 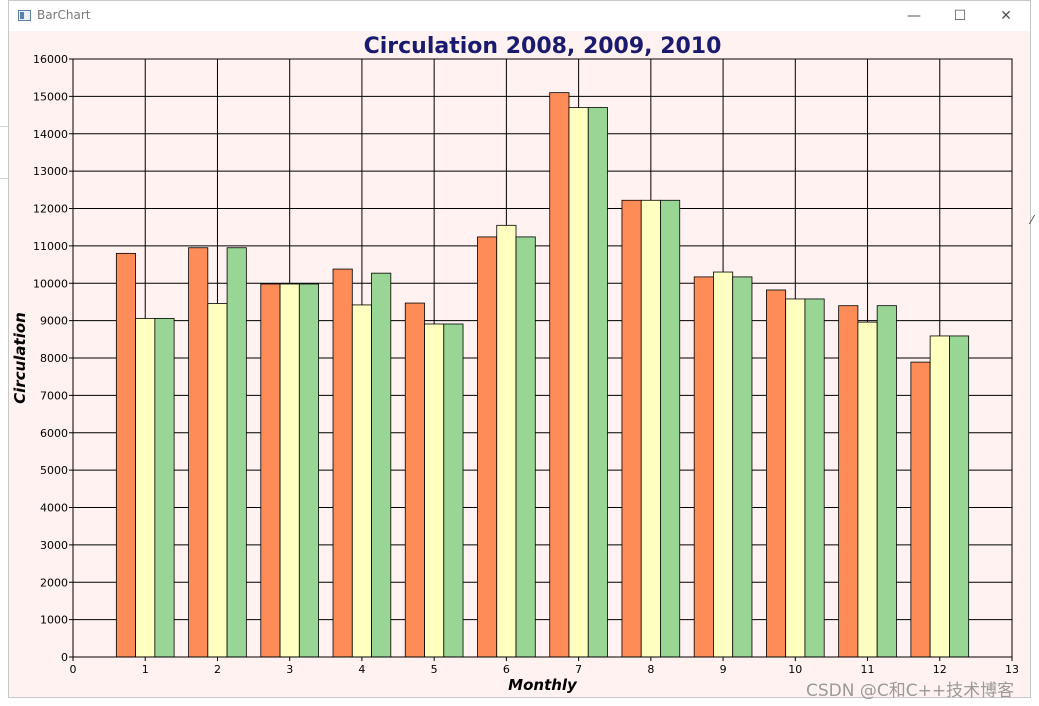 I want to click on x-tick-label: 3, so click(x=289, y=669).